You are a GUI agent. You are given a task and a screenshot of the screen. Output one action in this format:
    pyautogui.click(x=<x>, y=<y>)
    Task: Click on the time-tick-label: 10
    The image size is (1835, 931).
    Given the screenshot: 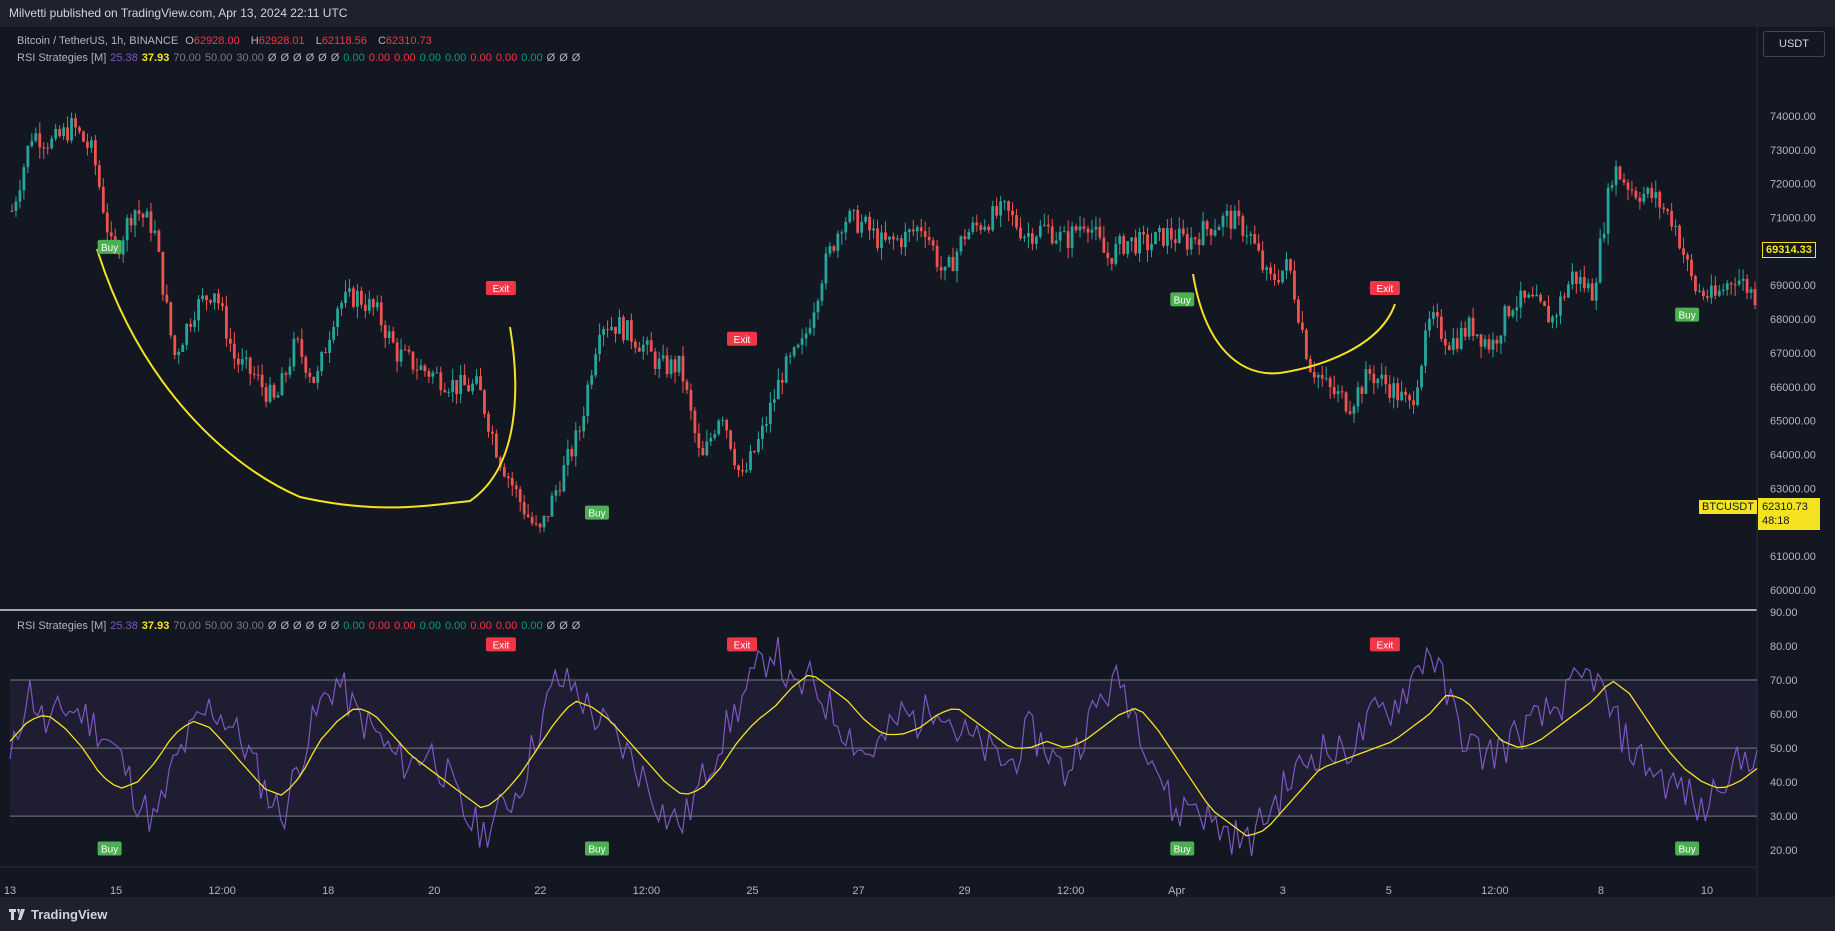 What is the action you would take?
    pyautogui.click(x=1707, y=891)
    